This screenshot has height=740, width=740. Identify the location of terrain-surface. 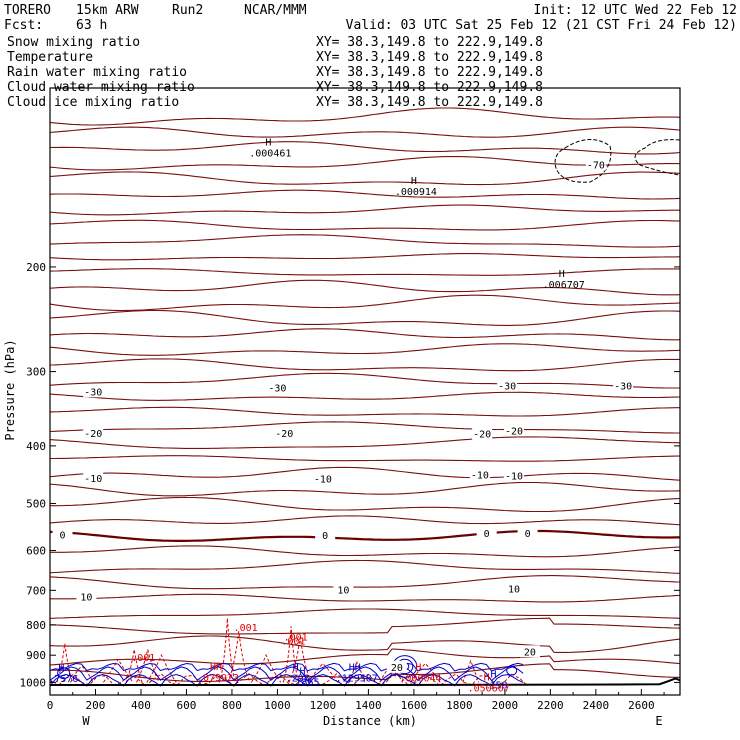
(365, 681).